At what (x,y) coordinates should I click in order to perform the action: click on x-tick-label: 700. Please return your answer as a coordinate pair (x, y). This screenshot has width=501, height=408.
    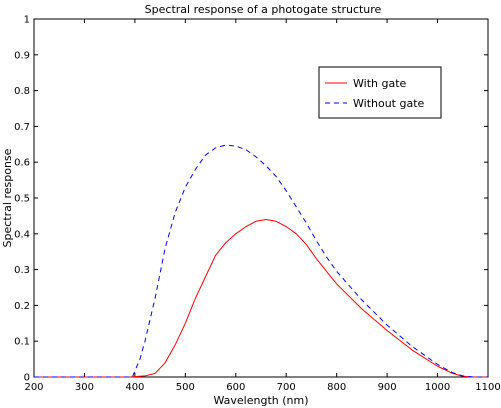
    Looking at the image, I should click on (286, 387).